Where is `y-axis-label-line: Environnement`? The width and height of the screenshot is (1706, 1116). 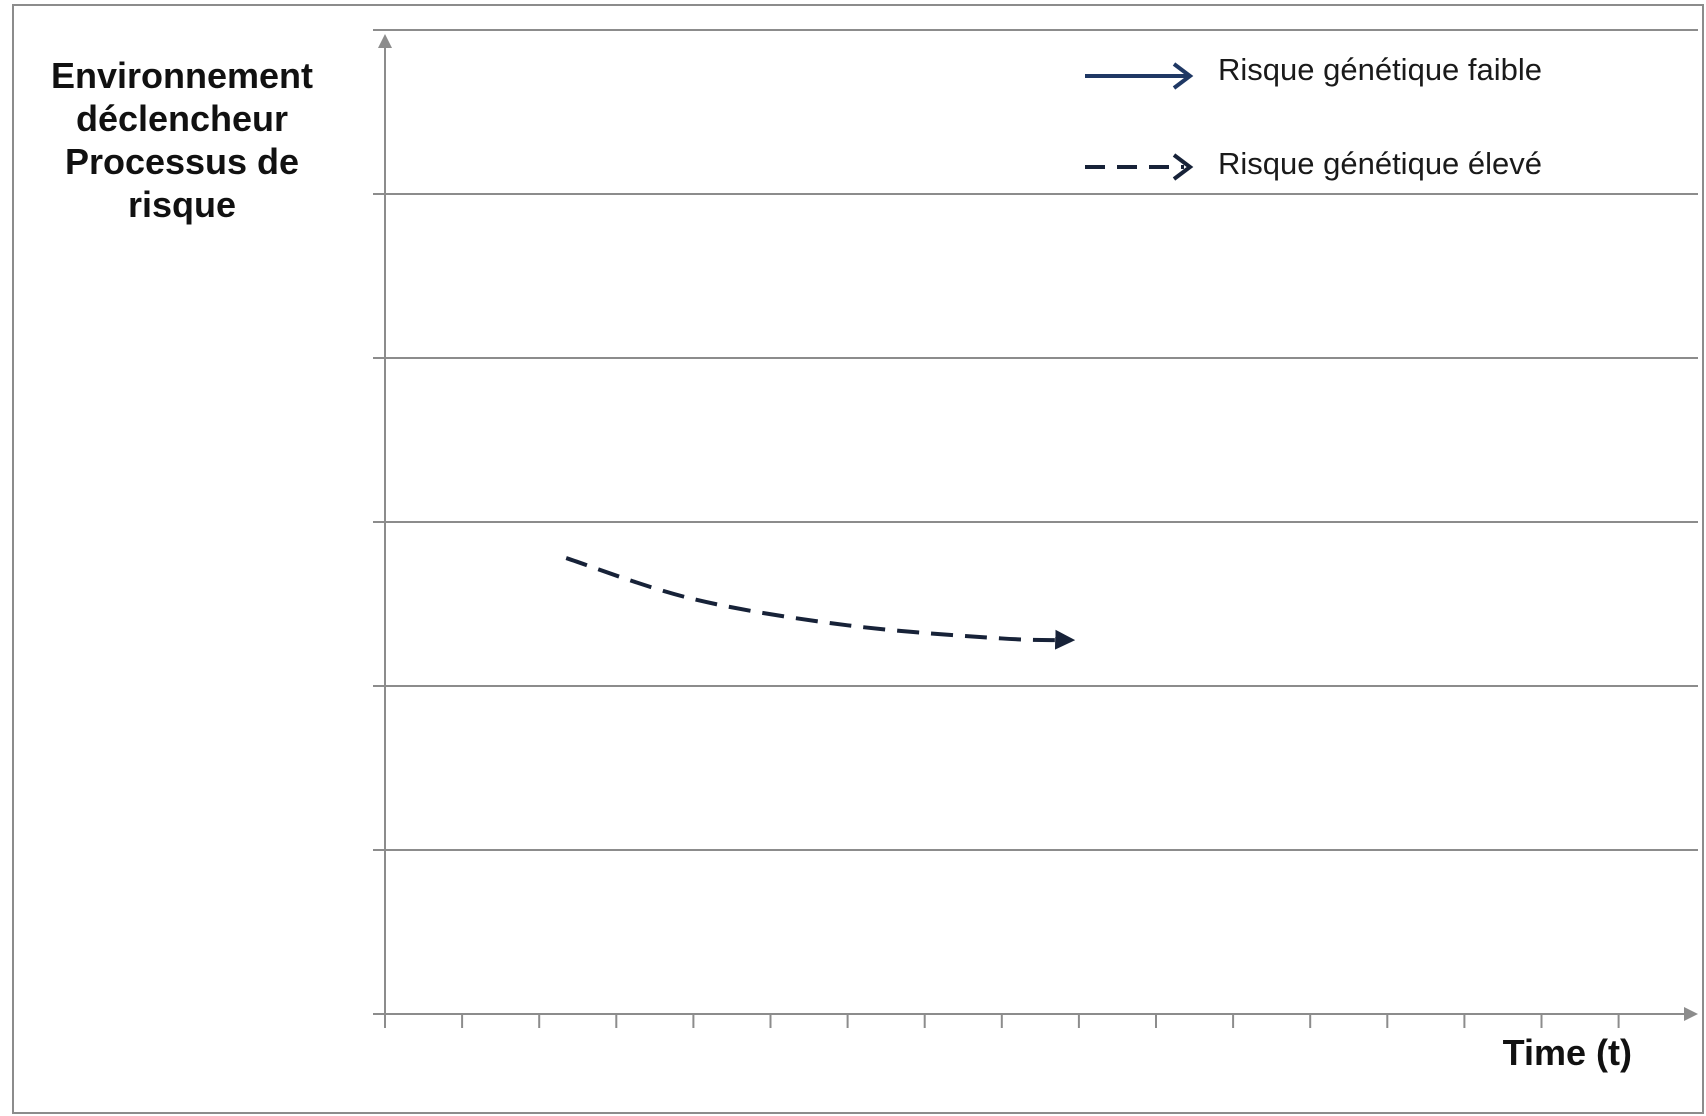 y-axis-label-line: Environnement is located at coordinates (182, 75).